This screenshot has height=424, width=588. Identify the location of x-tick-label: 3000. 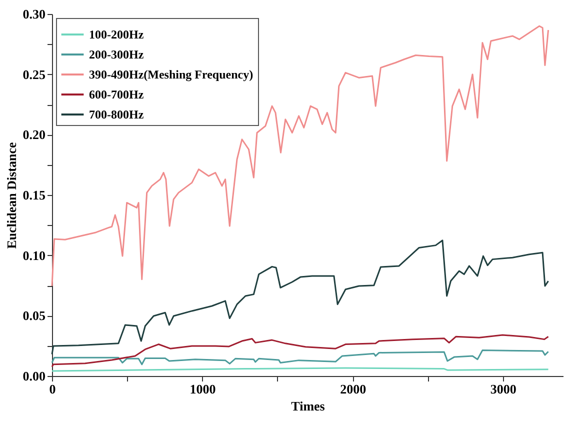
(503, 389).